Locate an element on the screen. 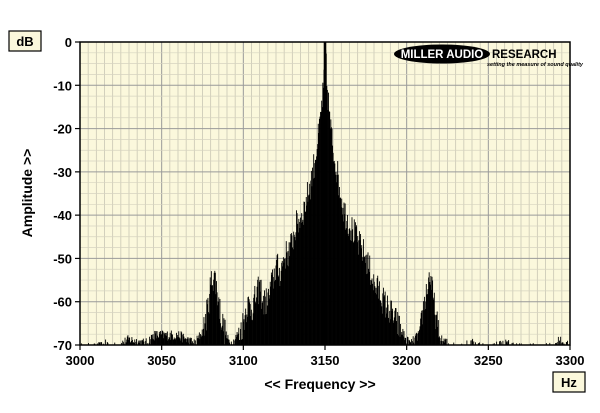 The image size is (600, 413). y-tick-label: -20 is located at coordinates (62, 129).